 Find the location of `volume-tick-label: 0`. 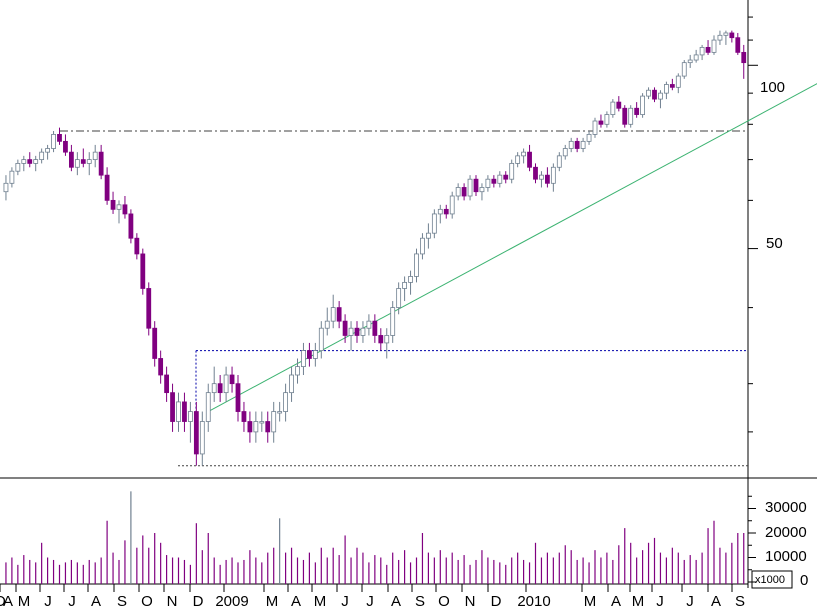

volume-tick-label: 0 is located at coordinates (804, 580).